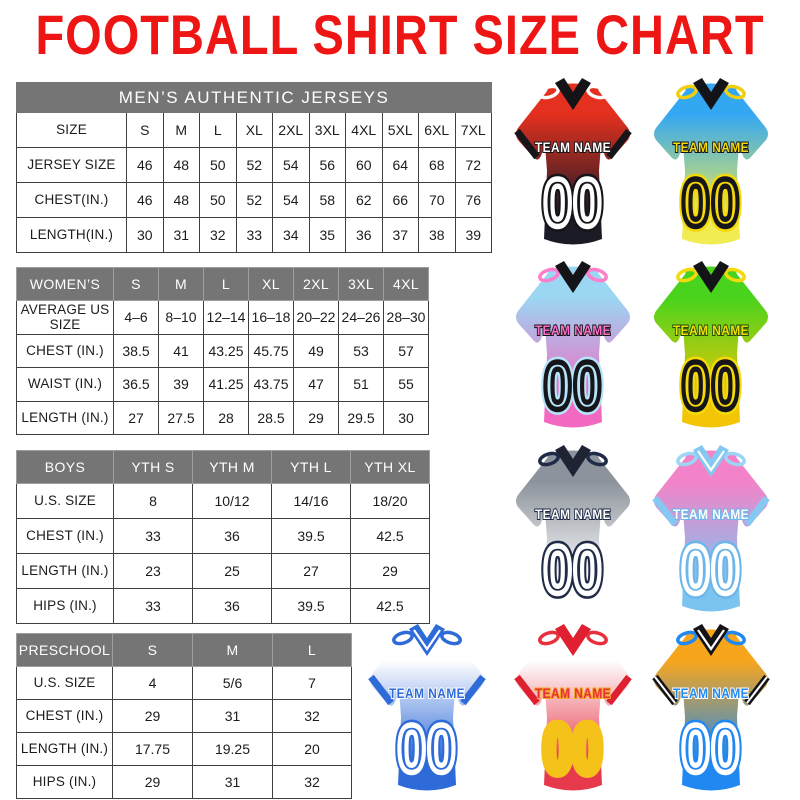  What do you see at coordinates (232, 716) in the screenshot?
I see `table-cell: 31` at bounding box center [232, 716].